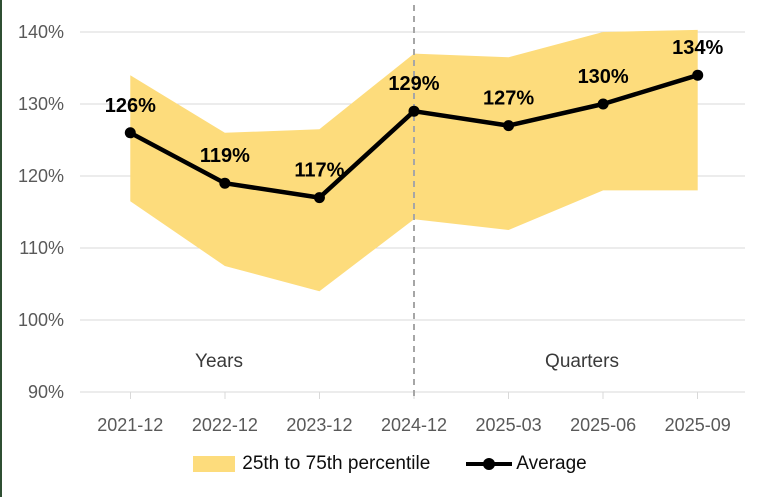 Image resolution: width=778 pixels, height=497 pixels. I want to click on x-tick-label: 2025-09, so click(698, 425).